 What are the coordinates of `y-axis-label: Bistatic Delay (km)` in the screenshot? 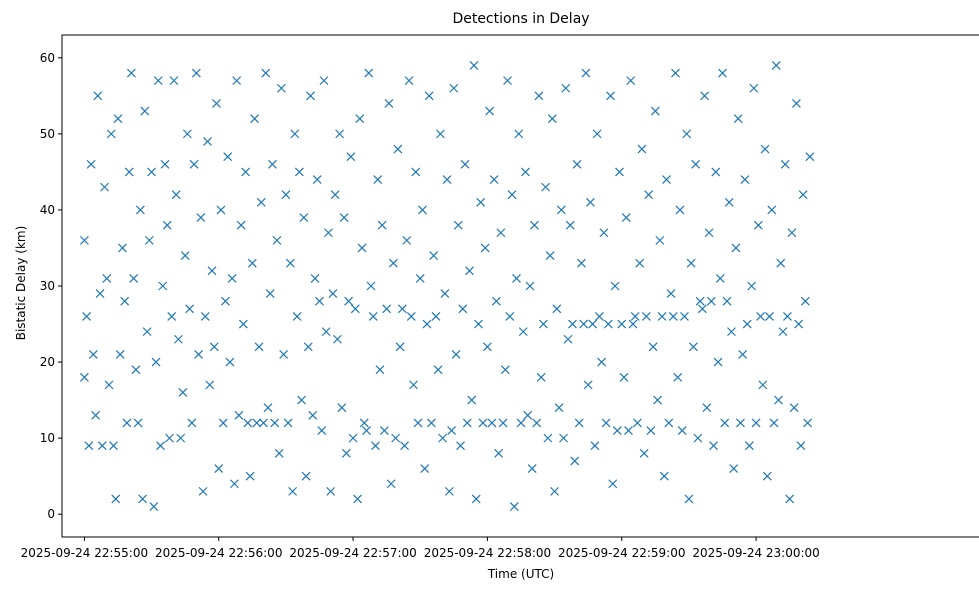 It's located at (21, 283).